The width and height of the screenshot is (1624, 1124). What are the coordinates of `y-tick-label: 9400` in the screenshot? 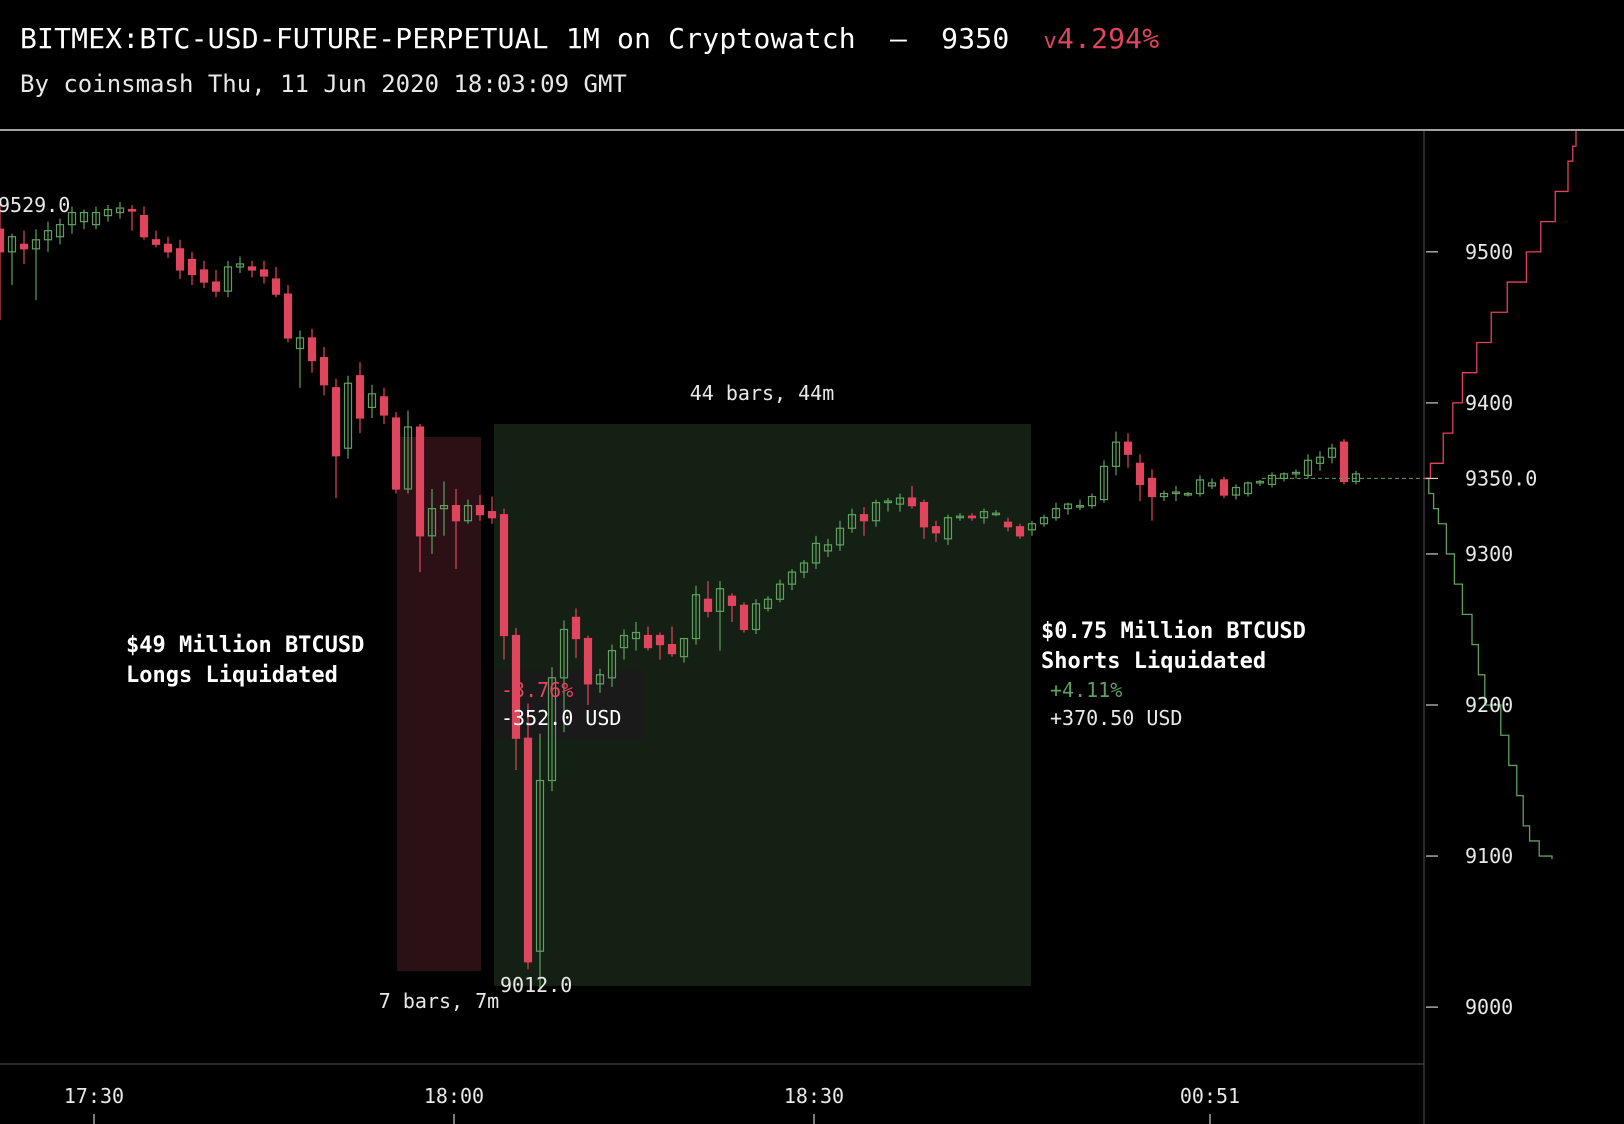 It's located at (1489, 403).